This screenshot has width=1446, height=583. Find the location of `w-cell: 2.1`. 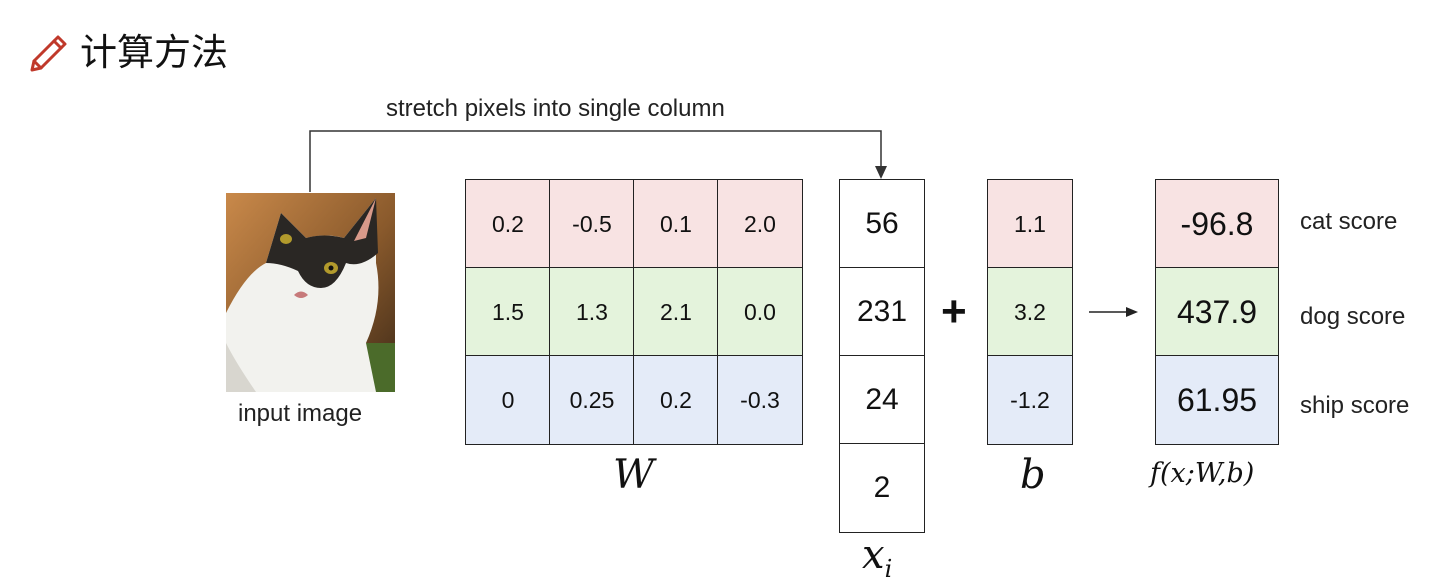

w-cell: 2.1 is located at coordinates (676, 312).